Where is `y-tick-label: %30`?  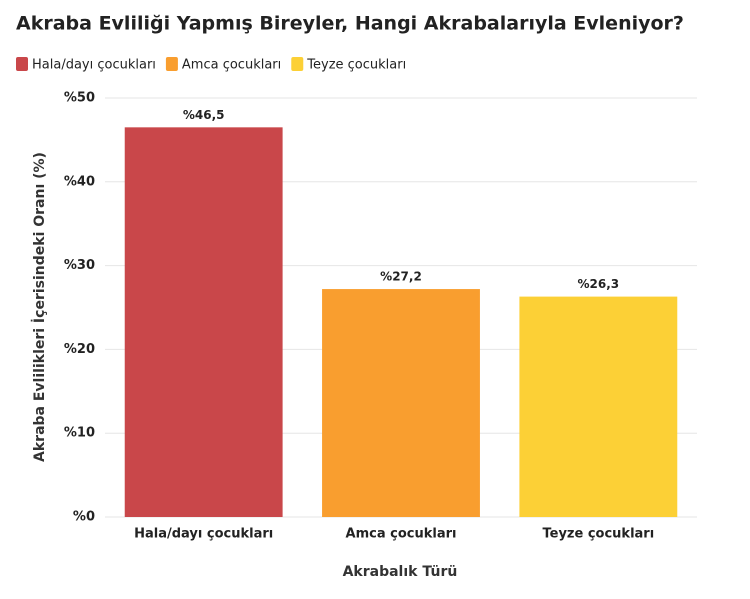 y-tick-label: %30 is located at coordinates (79, 265).